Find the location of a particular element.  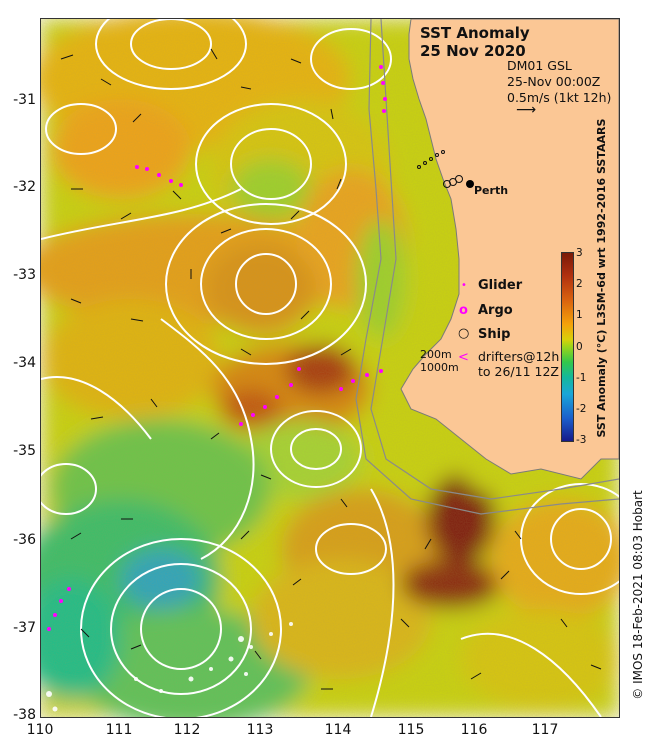

timestamp-label: 25-Nov 00:00Z is located at coordinates (554, 81).